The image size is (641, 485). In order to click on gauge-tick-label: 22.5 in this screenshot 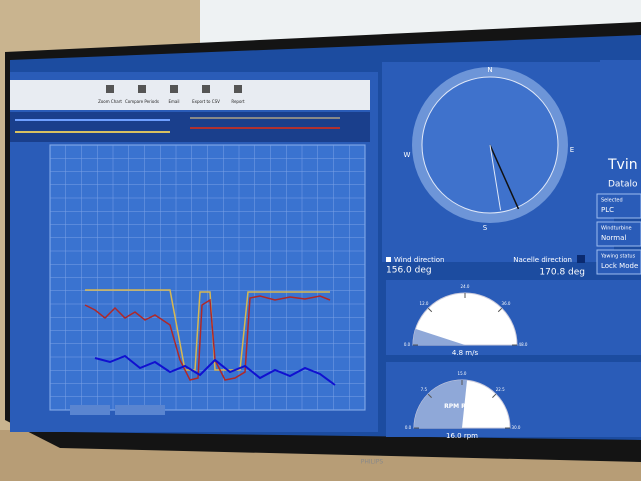, I will do `click(500, 389)`.